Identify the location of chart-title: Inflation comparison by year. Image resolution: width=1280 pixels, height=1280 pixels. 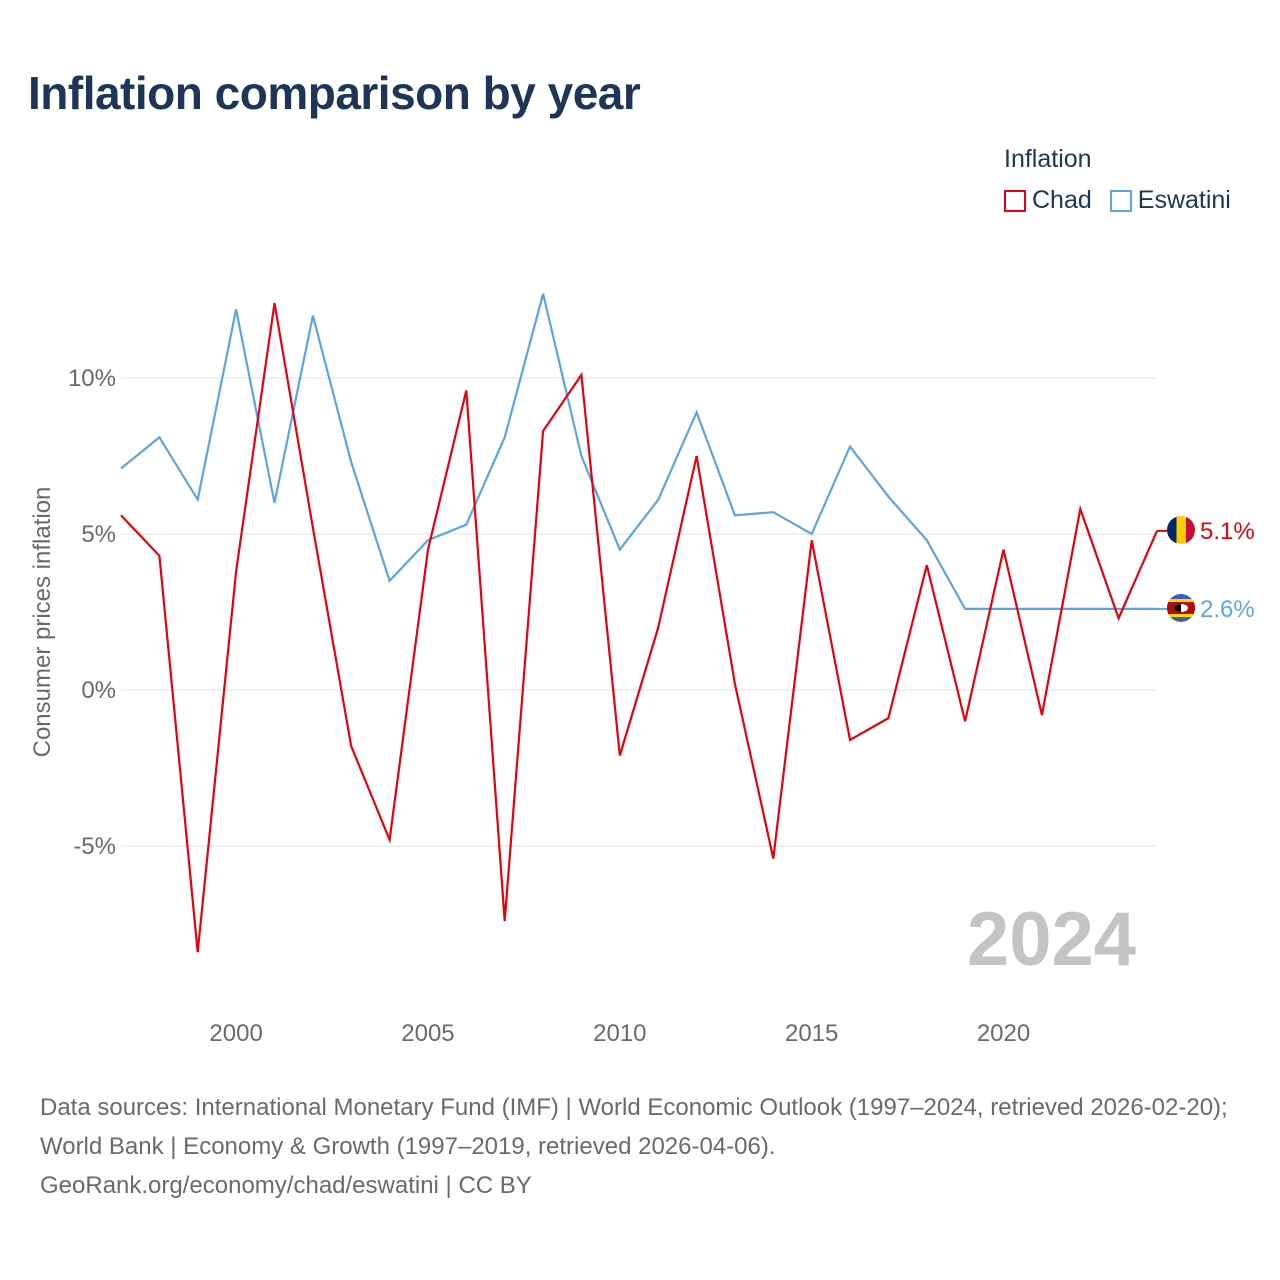
(334, 93).